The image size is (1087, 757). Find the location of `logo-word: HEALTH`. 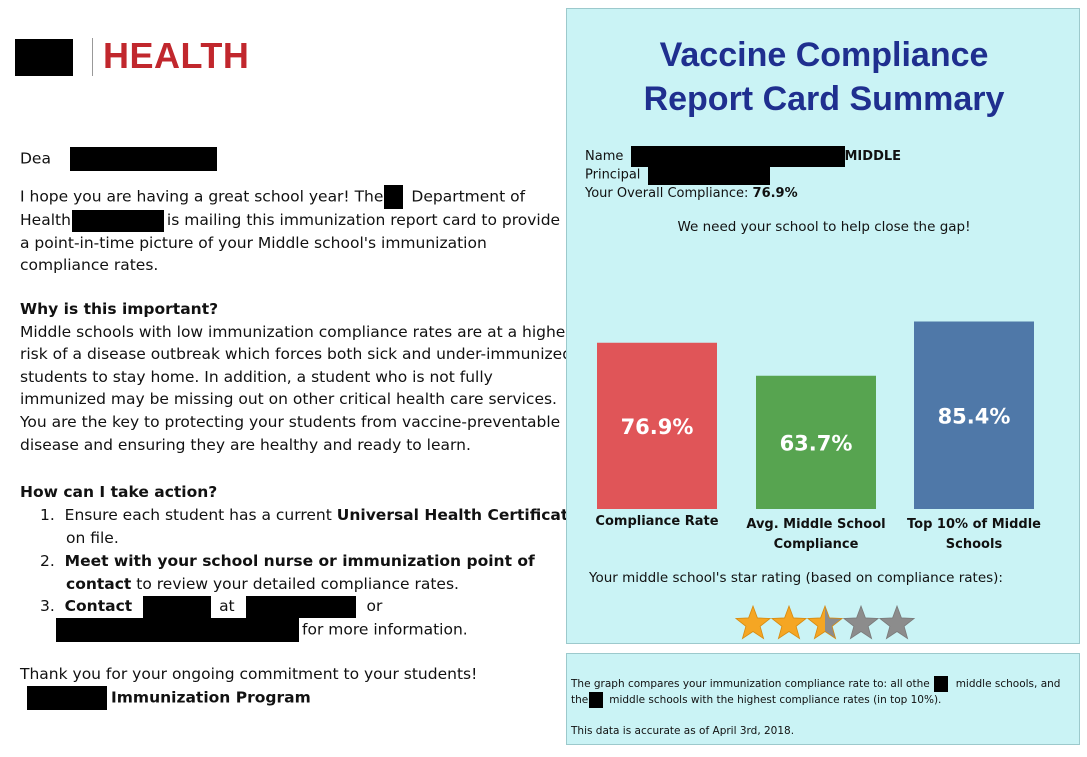

logo-word: HEALTH is located at coordinates (176, 55).